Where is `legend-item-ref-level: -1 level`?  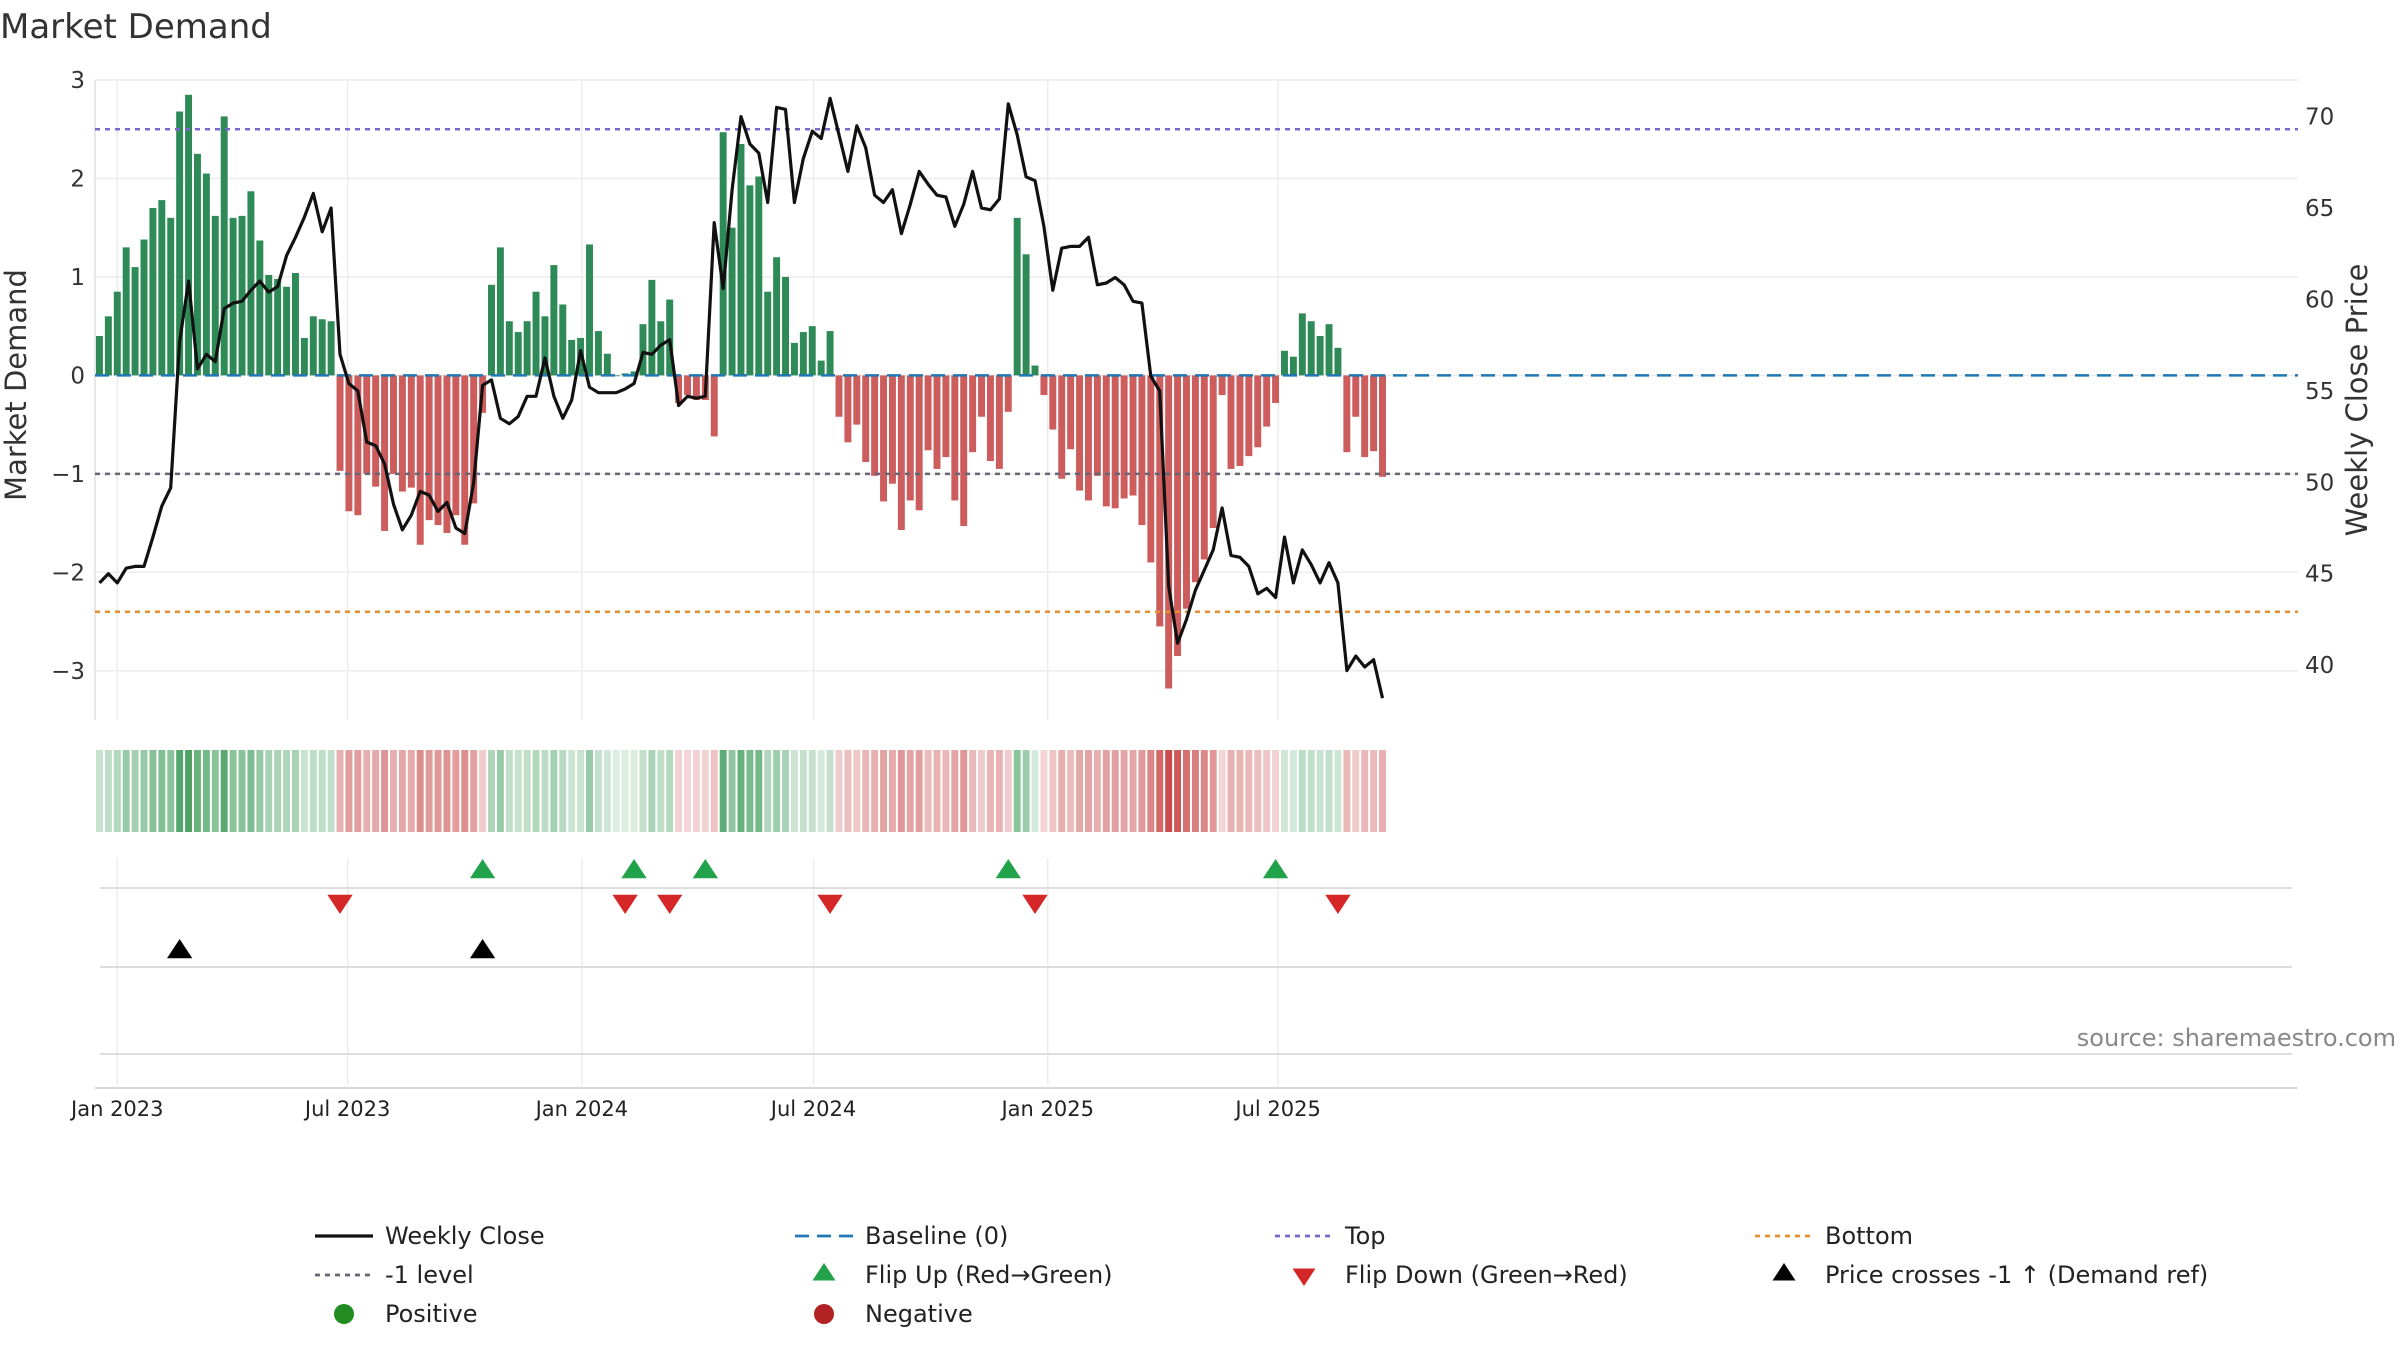 legend-item-ref-level: -1 level is located at coordinates (394, 1275).